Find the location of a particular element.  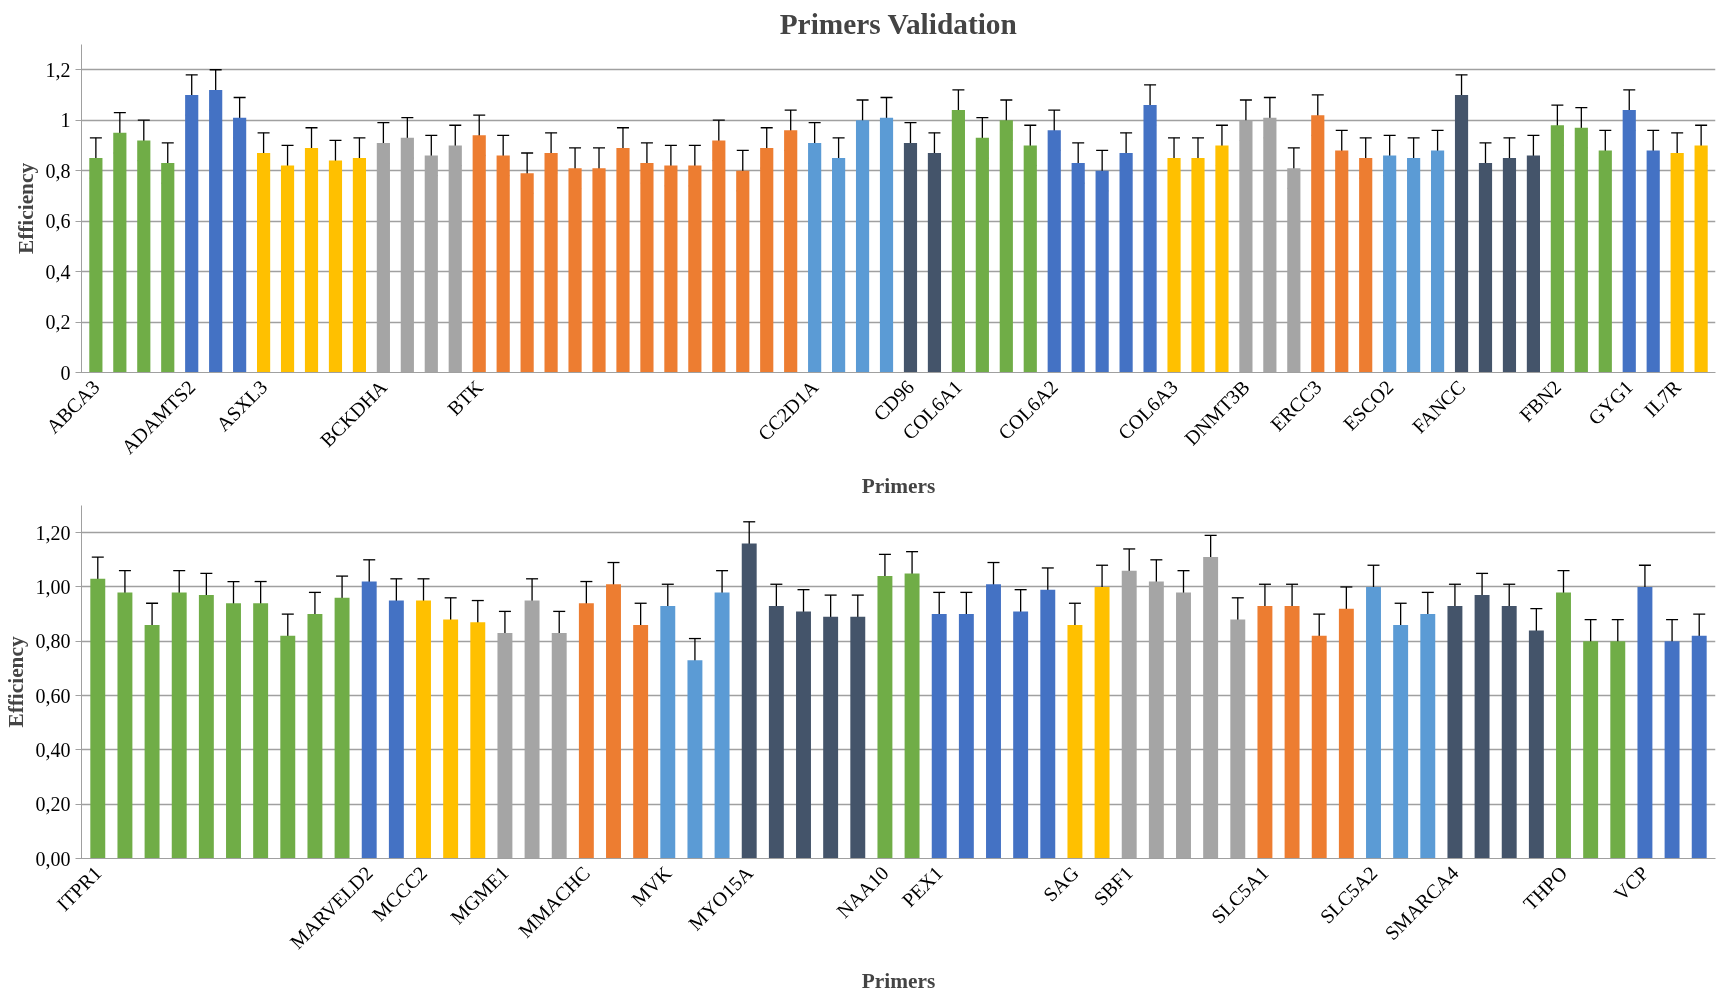

y-tick-label: 0,00 is located at coordinates (53, 858).